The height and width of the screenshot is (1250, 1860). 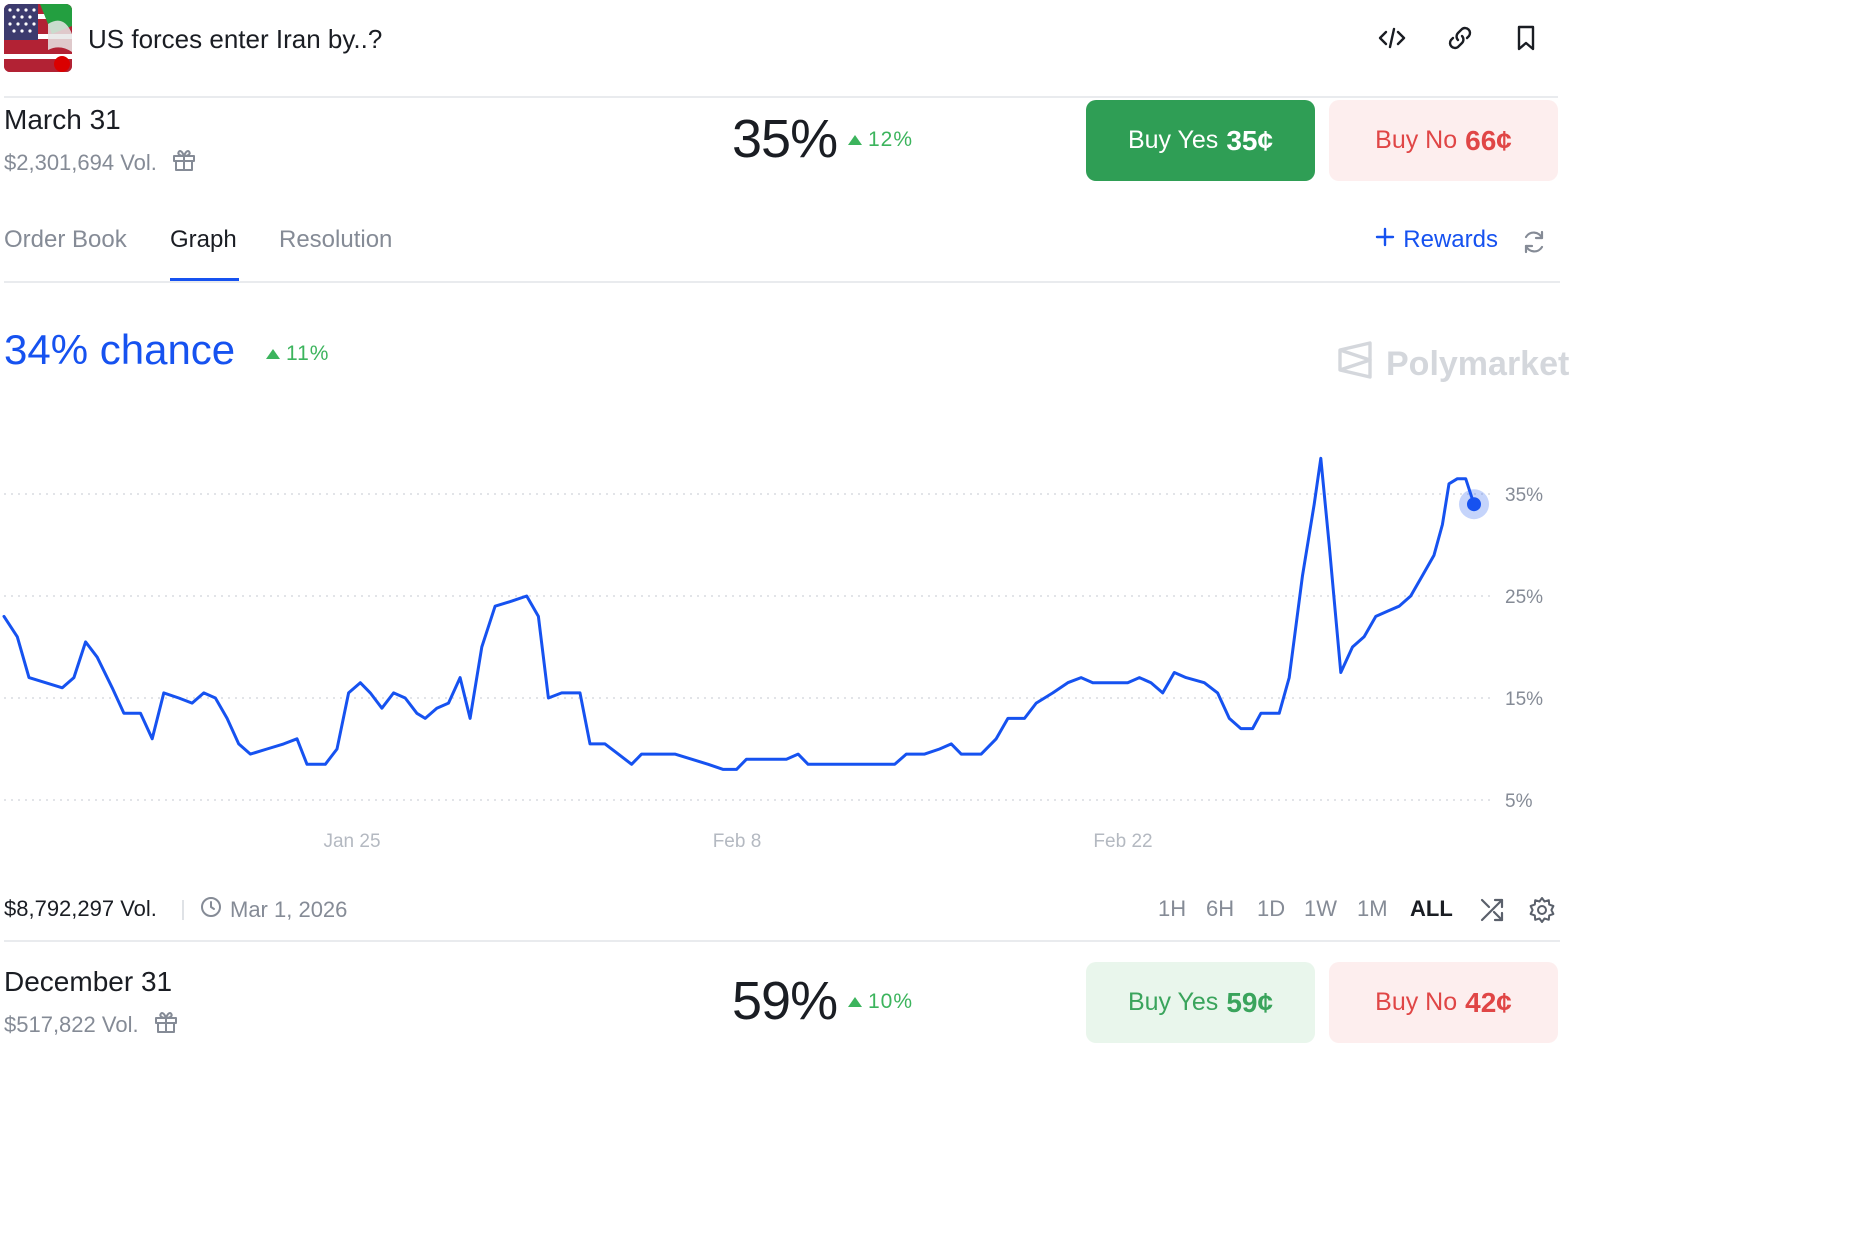 I want to click on range-6h: 6H, so click(x=1220, y=908).